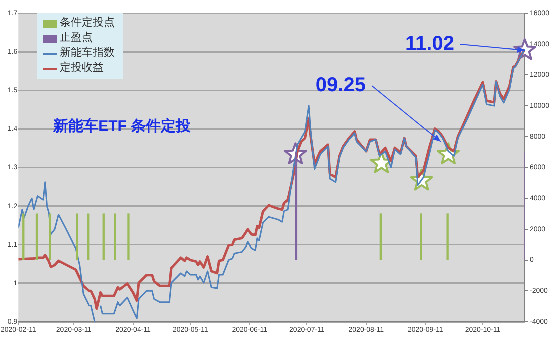 The image size is (554, 342). What do you see at coordinates (76, 38) in the screenshot?
I see `legend-label: 止盈点` at bounding box center [76, 38].